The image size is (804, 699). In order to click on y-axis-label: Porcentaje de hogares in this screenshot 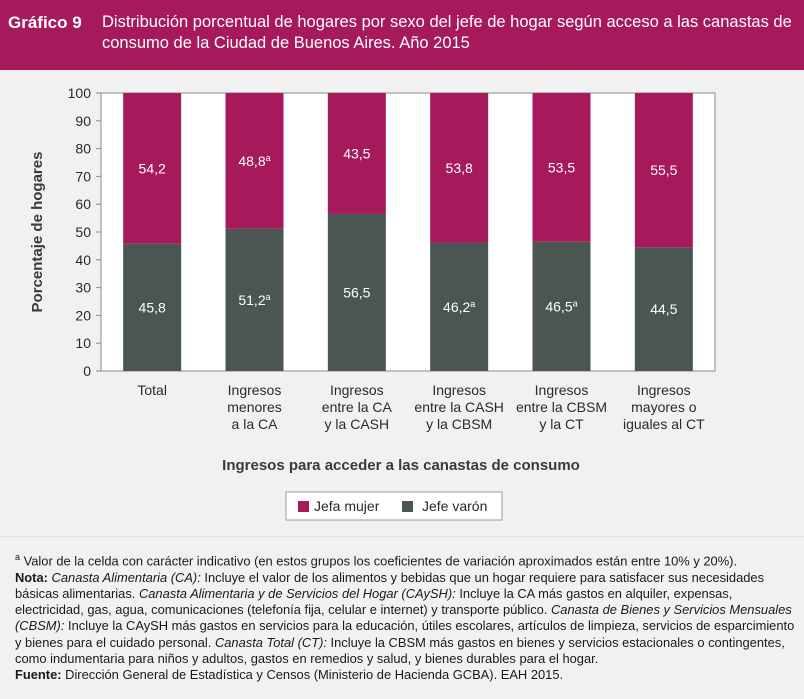, I will do `click(37, 232)`.